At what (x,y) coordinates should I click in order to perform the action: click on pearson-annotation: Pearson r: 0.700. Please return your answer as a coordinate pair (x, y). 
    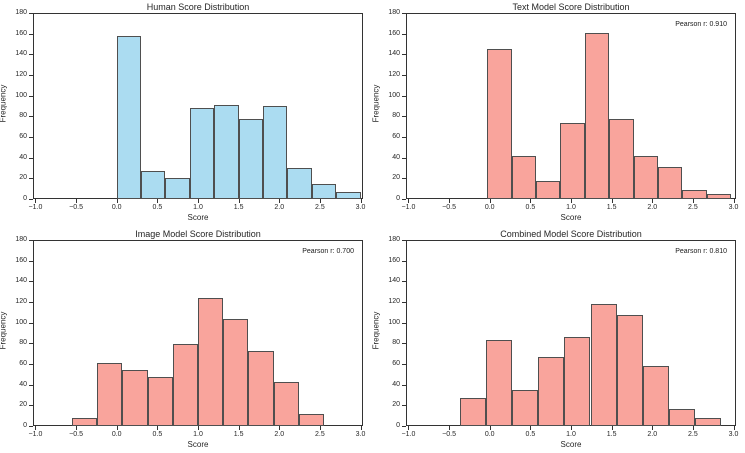
    Looking at the image, I should click on (328, 251).